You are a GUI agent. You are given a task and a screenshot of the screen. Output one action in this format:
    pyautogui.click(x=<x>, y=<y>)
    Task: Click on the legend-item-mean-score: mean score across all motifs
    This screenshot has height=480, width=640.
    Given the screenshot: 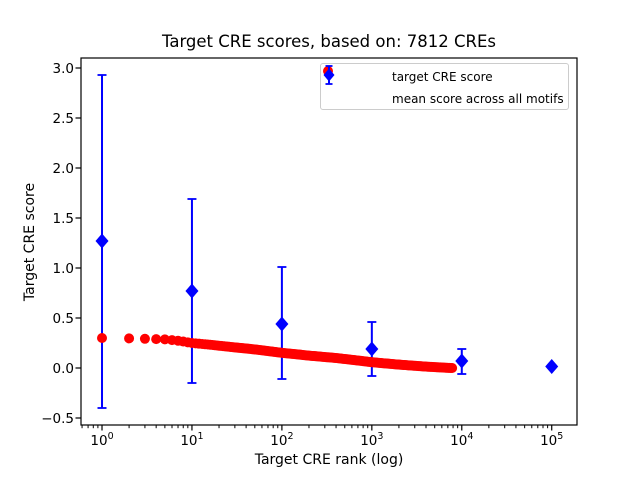 What is the action you would take?
    pyautogui.click(x=444, y=87)
    